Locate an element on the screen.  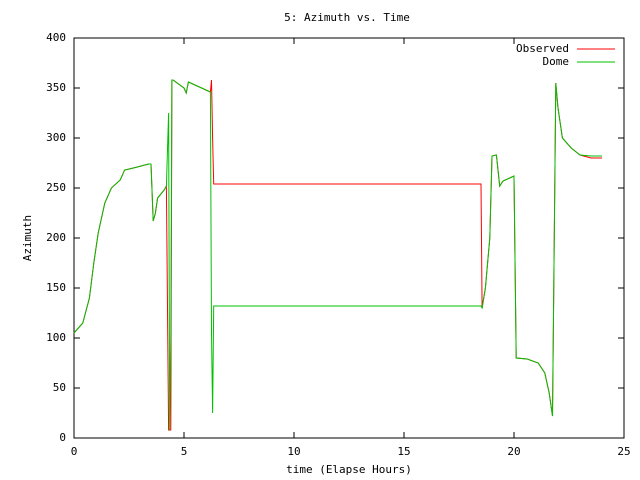
legend-label: Observed is located at coordinates (542, 48).